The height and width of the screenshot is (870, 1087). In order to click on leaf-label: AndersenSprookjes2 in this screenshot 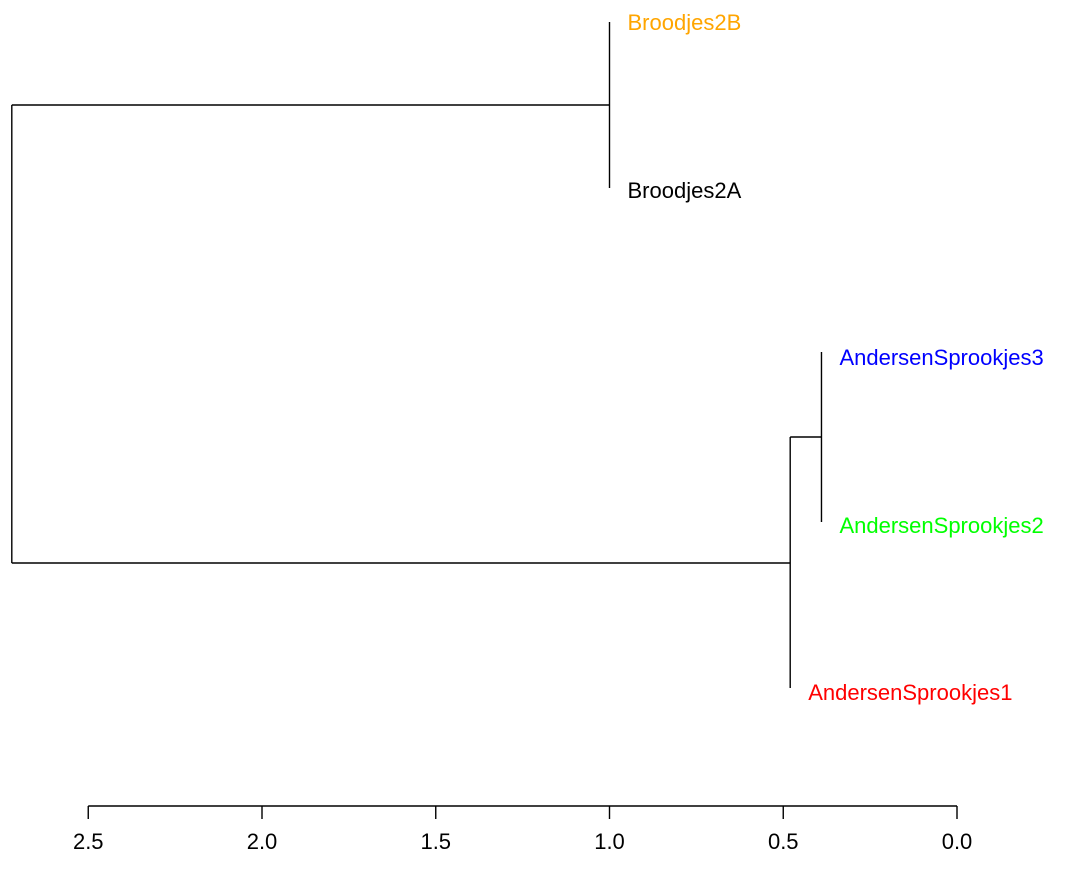, I will do `click(941, 525)`.